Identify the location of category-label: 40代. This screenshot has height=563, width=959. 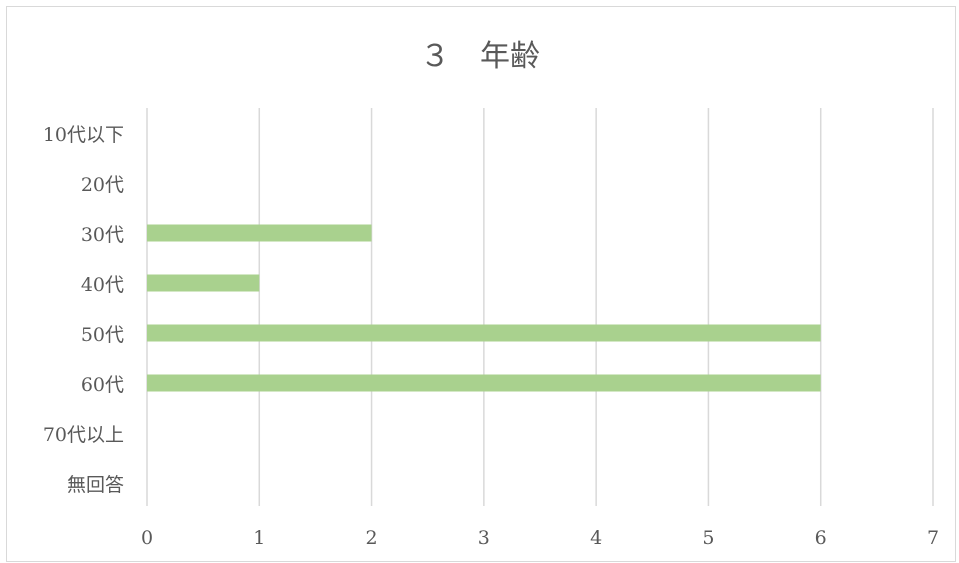
(102, 285).